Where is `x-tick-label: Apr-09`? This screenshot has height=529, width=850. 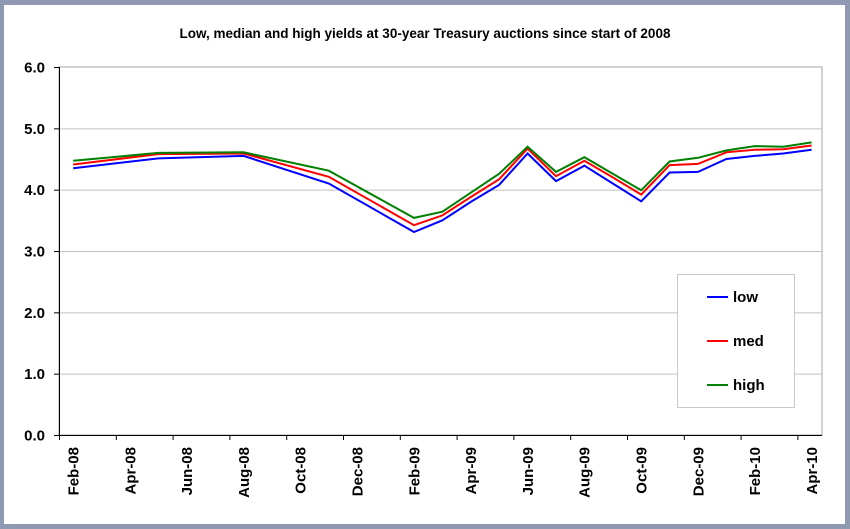 x-tick-label: Apr-09 is located at coordinates (471, 471).